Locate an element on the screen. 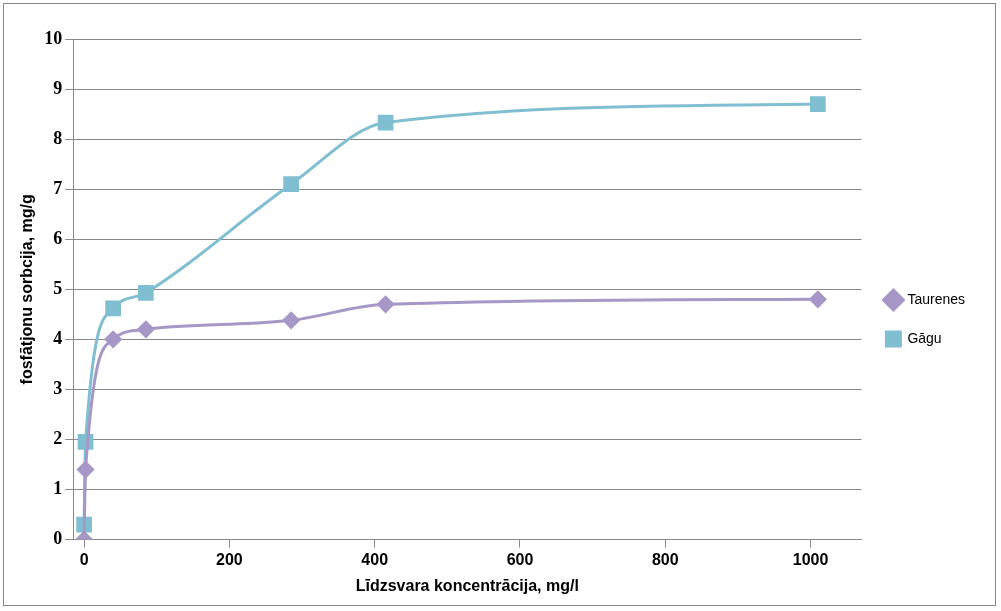  y-tick-label: 4 is located at coordinates (58, 338).